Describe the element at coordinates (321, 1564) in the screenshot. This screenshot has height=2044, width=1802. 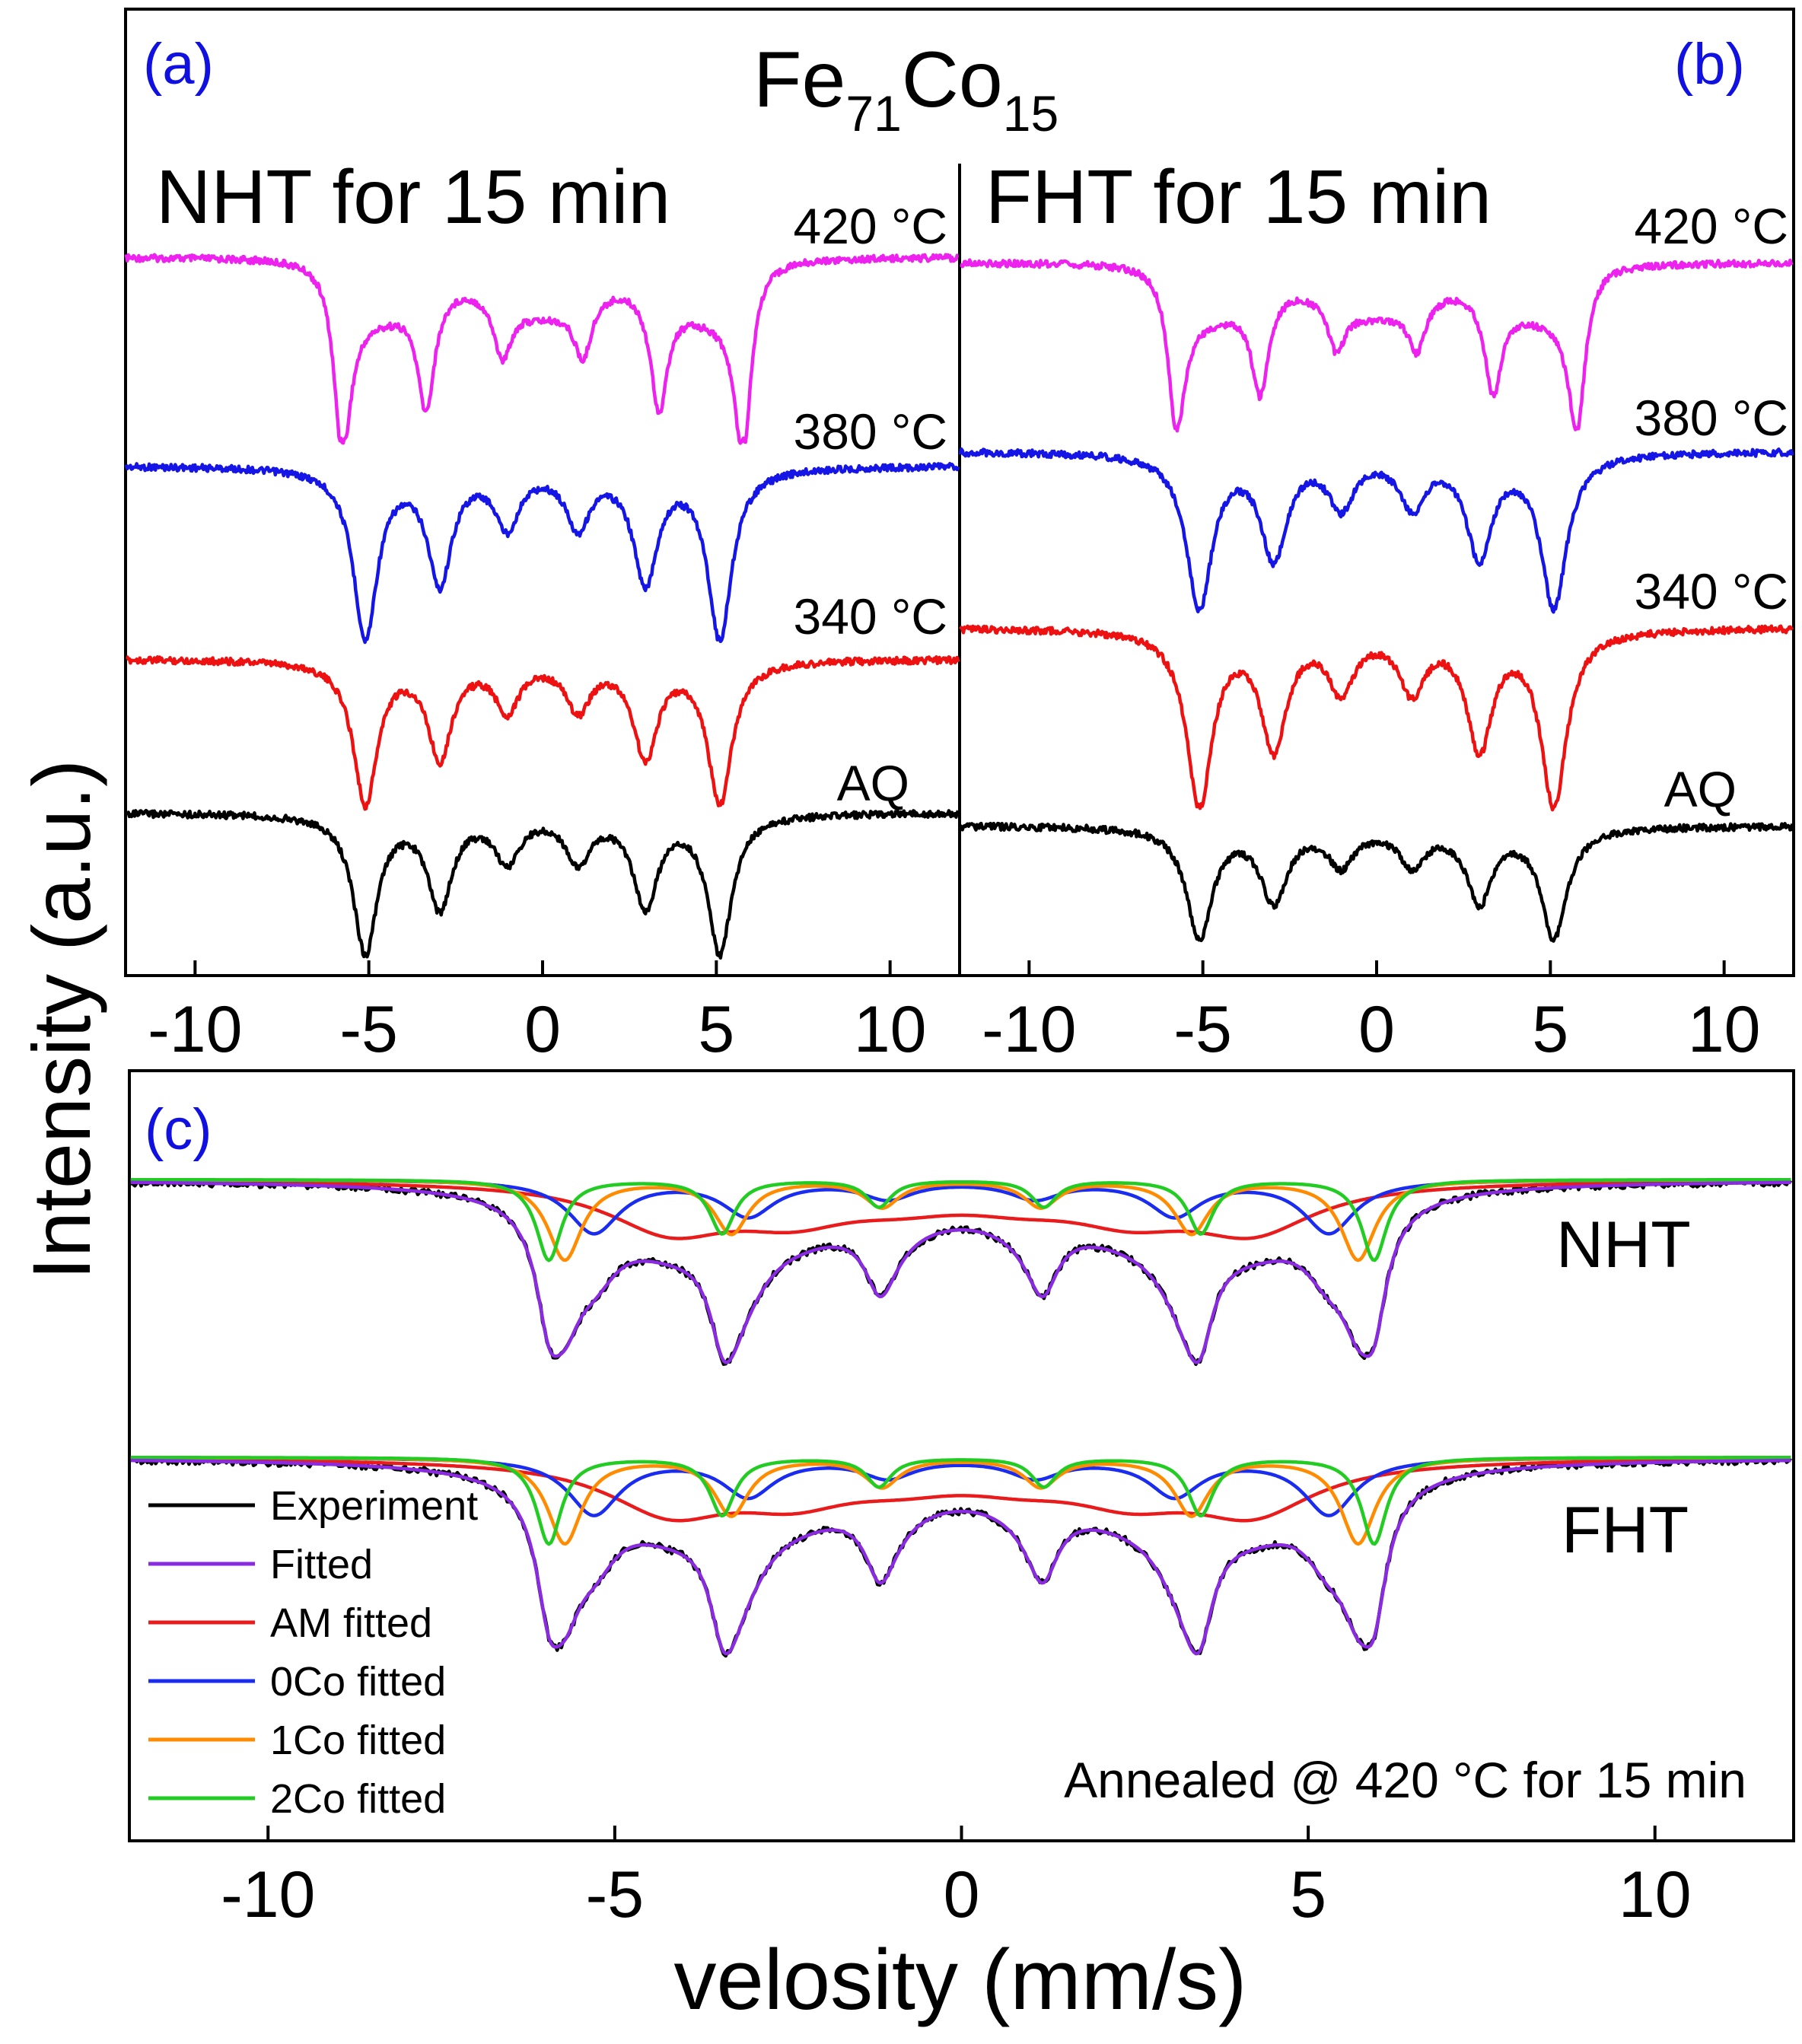
I see `legend-label: Fitted` at that location.